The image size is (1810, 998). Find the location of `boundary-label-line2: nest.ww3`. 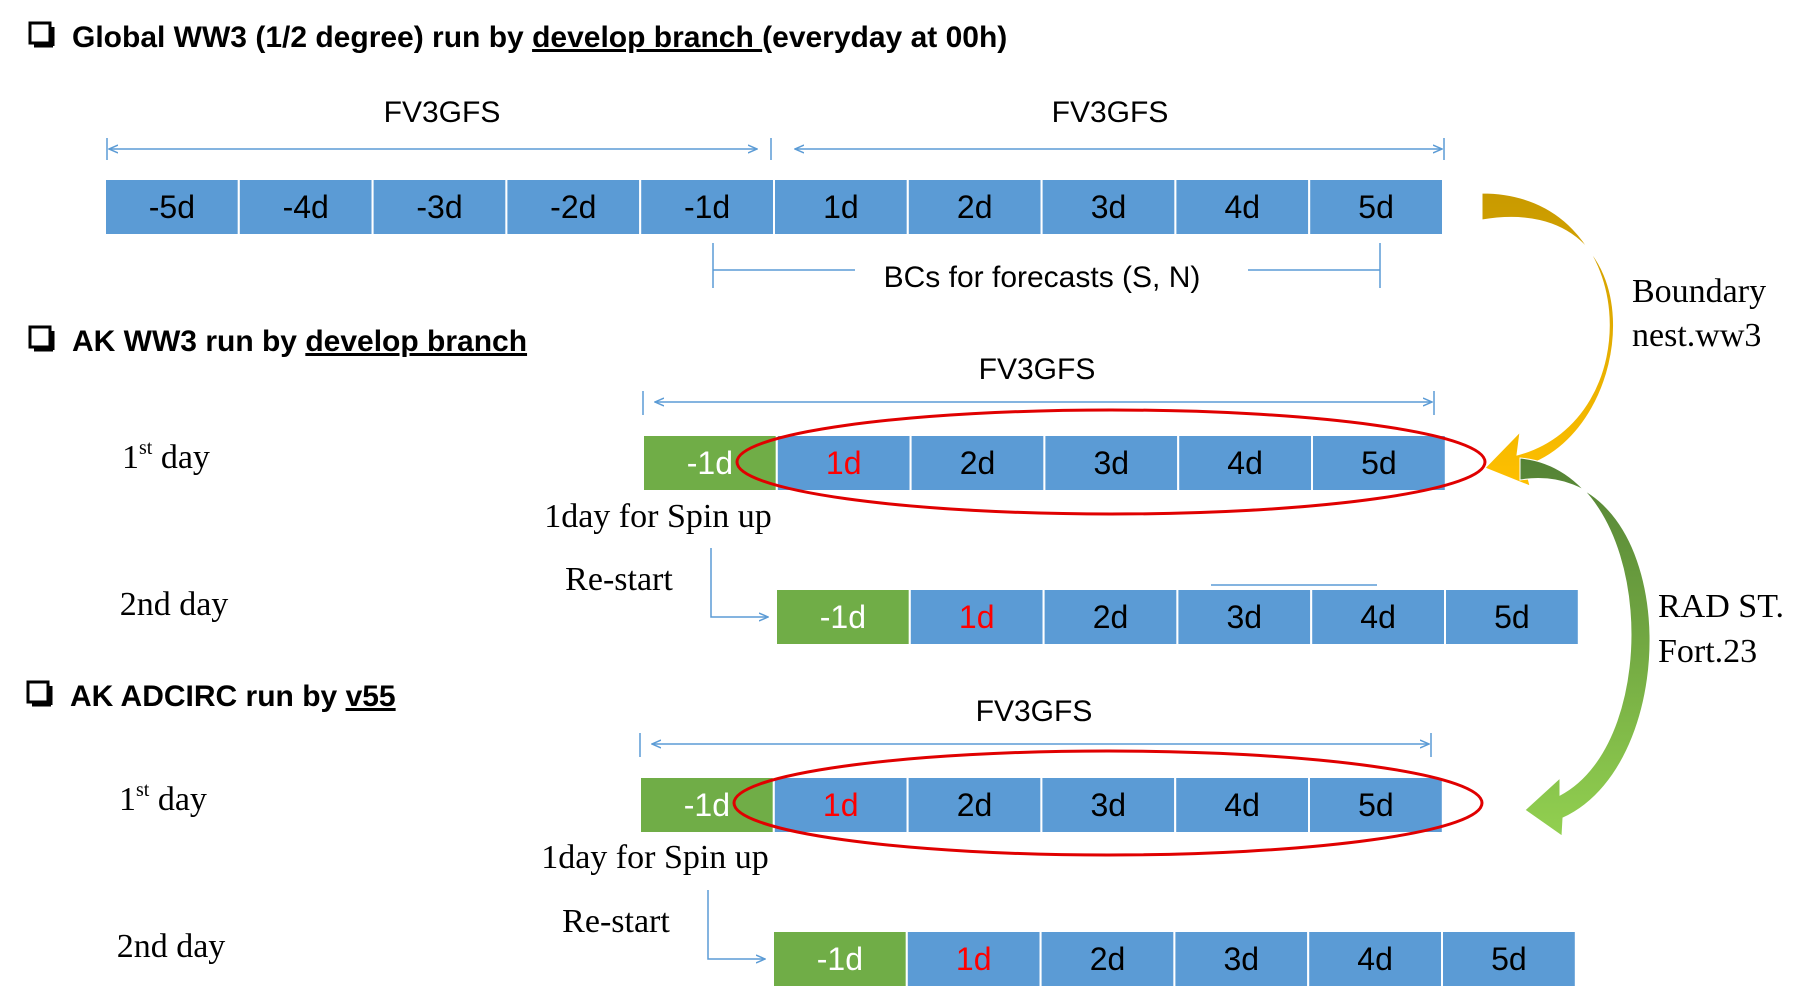

boundary-label-line2: nest.ww3 is located at coordinates (1696, 335).